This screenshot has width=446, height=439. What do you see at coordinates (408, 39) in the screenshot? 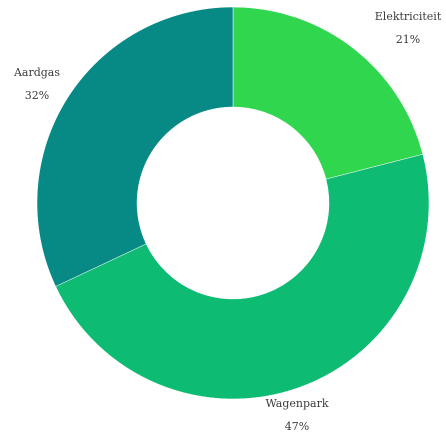
I see `value-label-elektriciteit: 21%` at bounding box center [408, 39].